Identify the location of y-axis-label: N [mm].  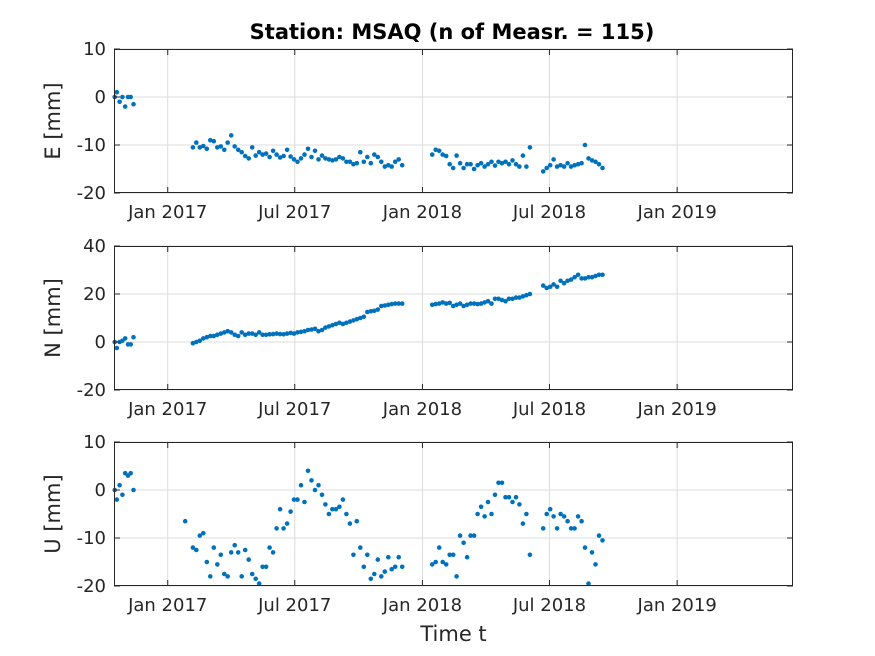
(53, 318).